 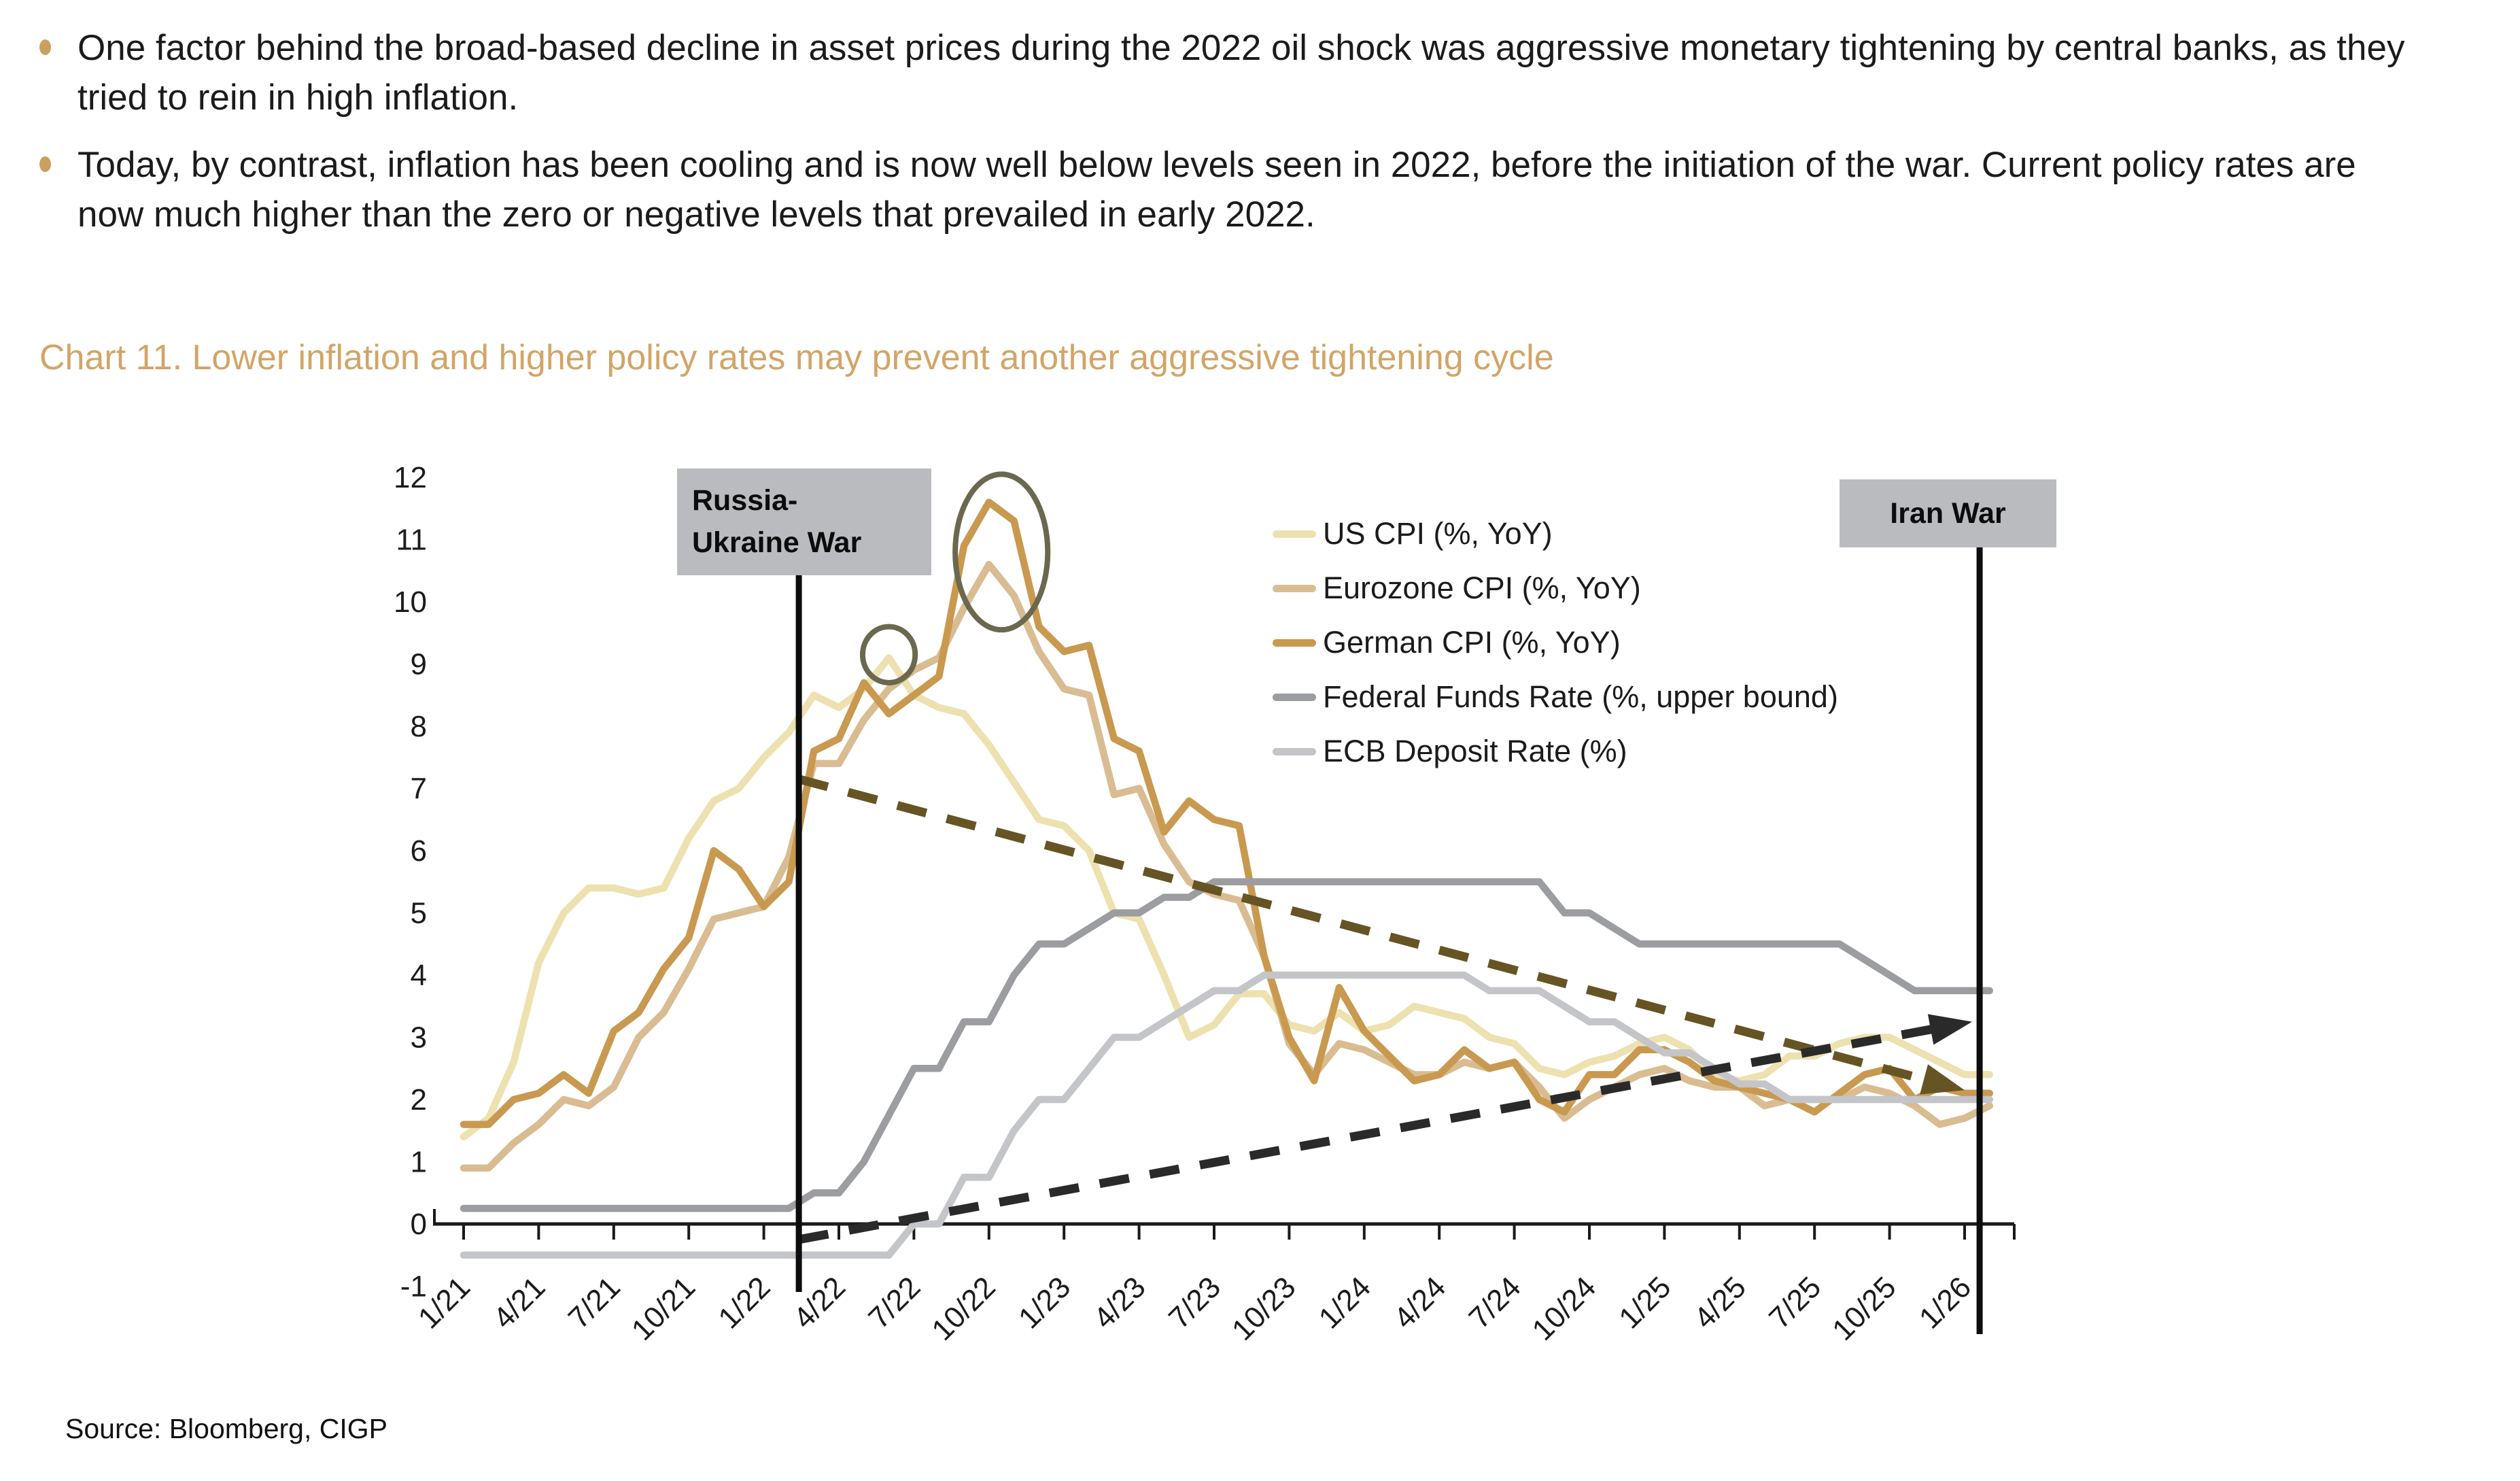 What do you see at coordinates (777, 543) in the screenshot?
I see `event-label-line: Ukraine War` at bounding box center [777, 543].